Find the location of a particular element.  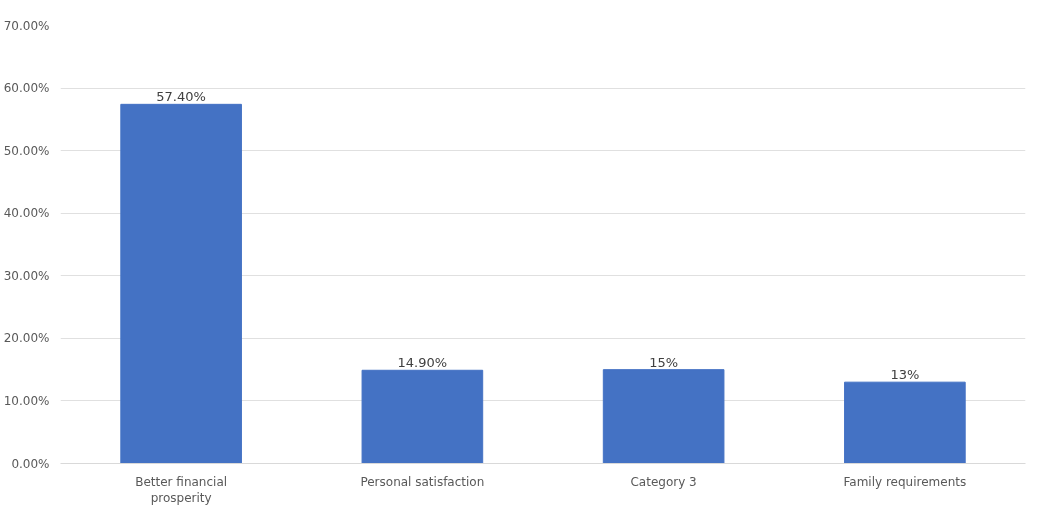

x-tick-label: Better financial prosperity is located at coordinates (181, 490).